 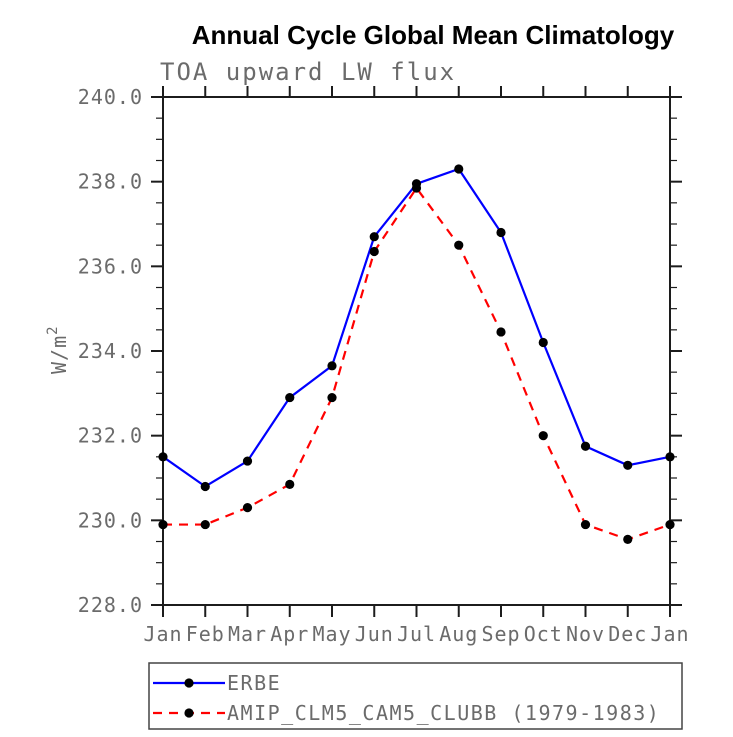 I want to click on x-tick-label: Sep, so click(x=500, y=634).